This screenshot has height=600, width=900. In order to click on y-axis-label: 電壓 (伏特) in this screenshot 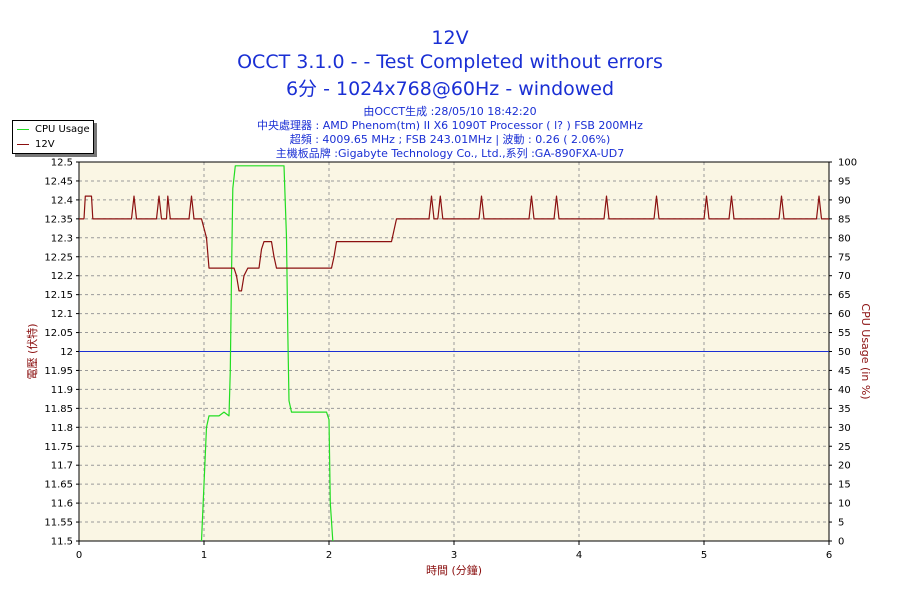, I will do `click(32, 351)`.